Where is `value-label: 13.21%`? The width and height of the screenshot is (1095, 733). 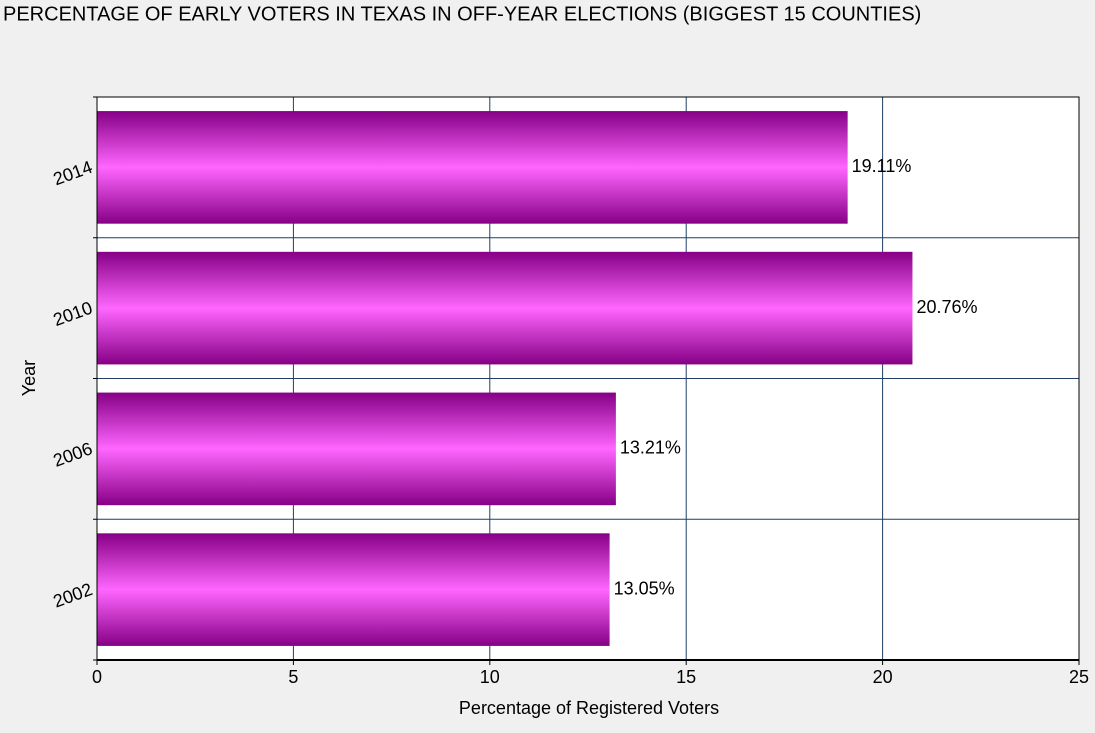 value-label: 13.21% is located at coordinates (650, 448).